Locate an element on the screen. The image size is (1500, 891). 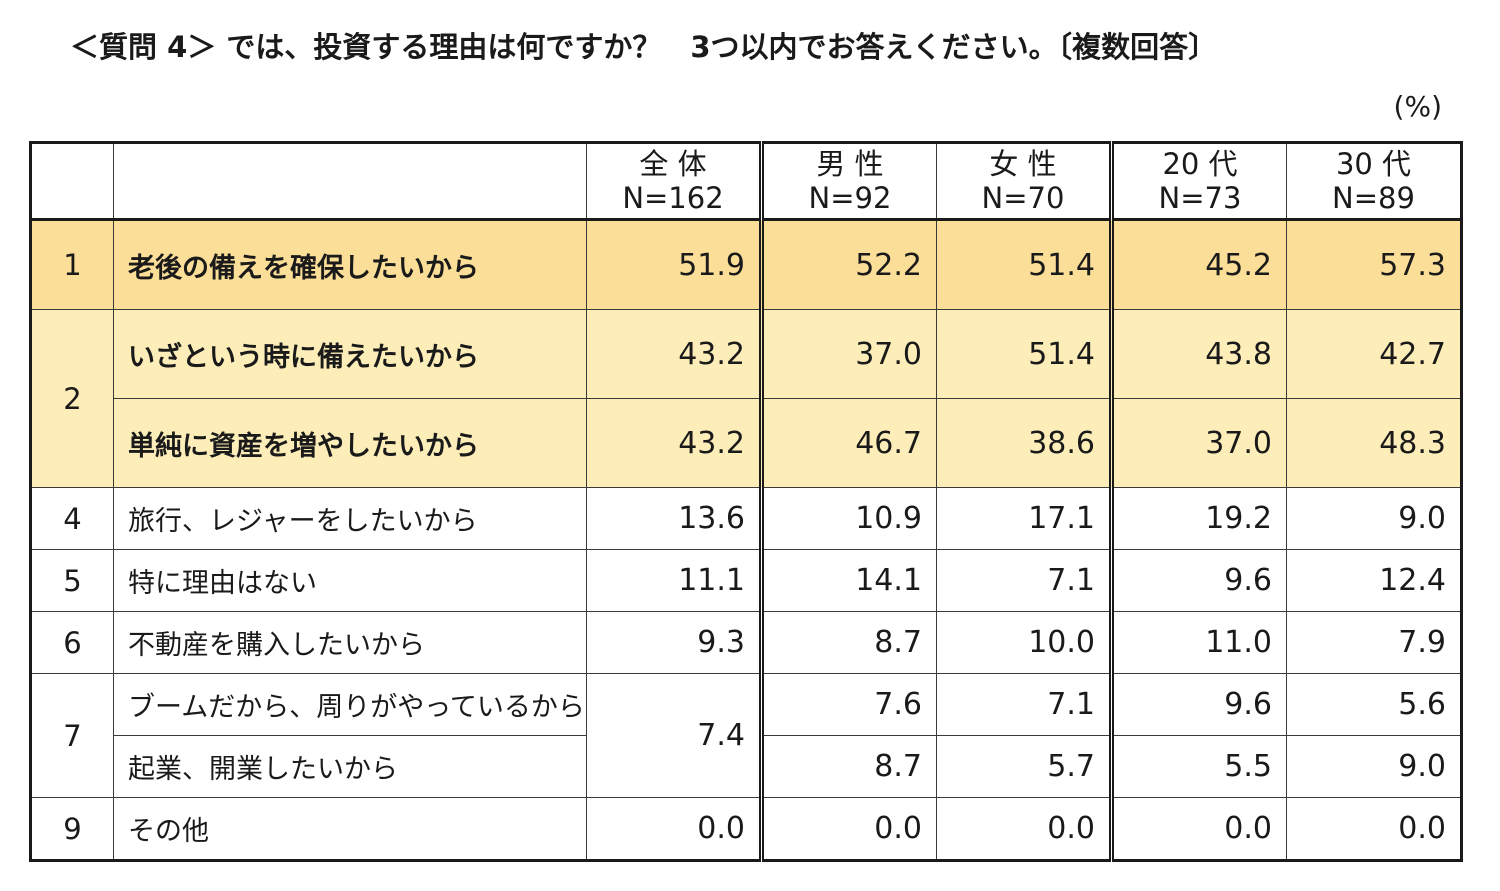
table-row: 4 旅行、レジャーをしたいから 13.6 10.9 17.1 19.2 9.0 is located at coordinates (746, 518).